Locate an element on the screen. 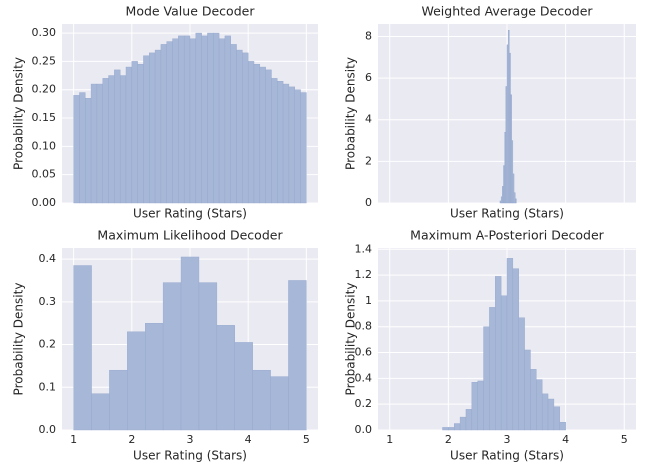 The height and width of the screenshot is (465, 649). y-tick-label: 0.15 is located at coordinates (44, 117).